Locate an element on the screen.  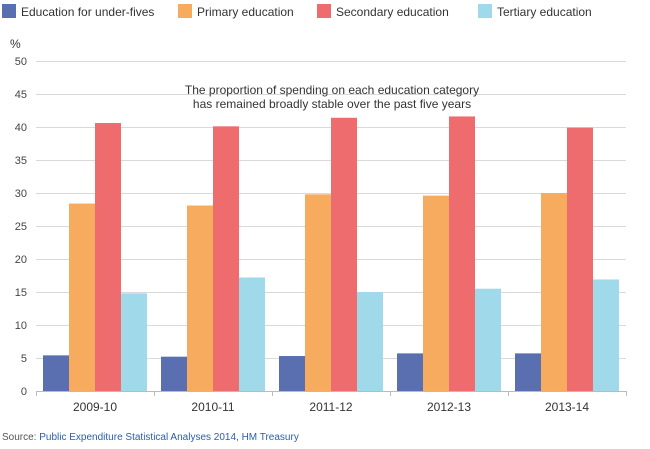
y-tick-label: 45 is located at coordinates (21, 95).